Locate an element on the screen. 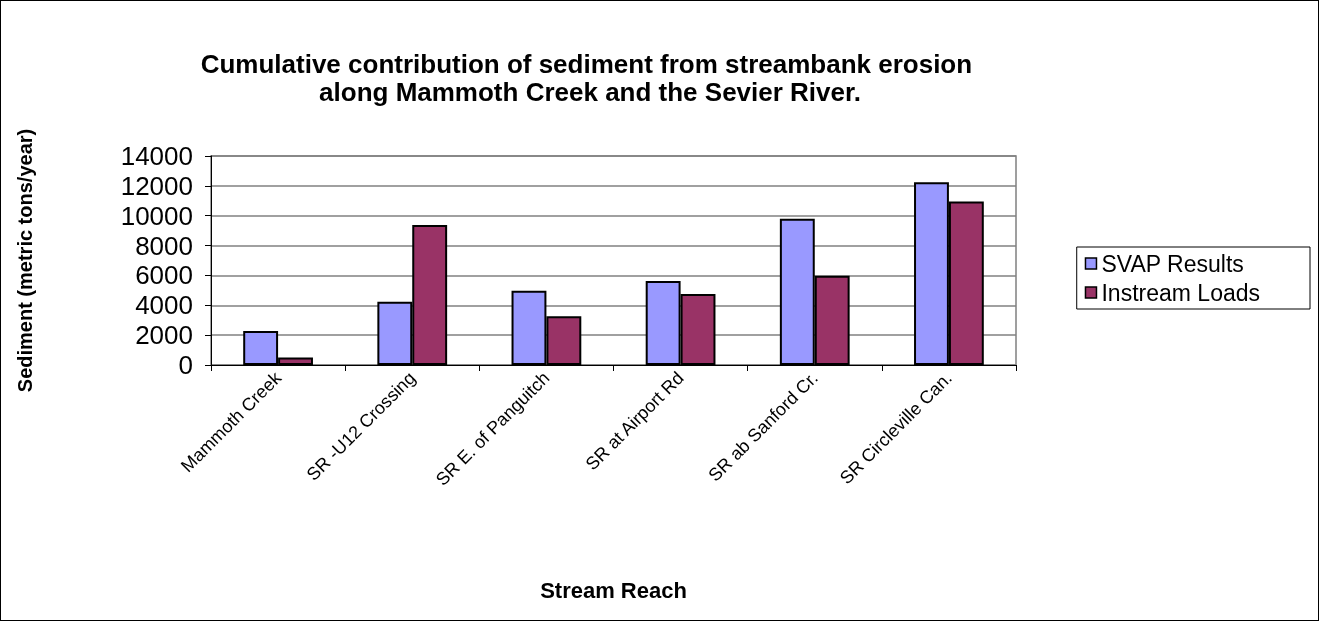 This screenshot has width=1319, height=621. legend-label: SVAP Results is located at coordinates (1172, 263).